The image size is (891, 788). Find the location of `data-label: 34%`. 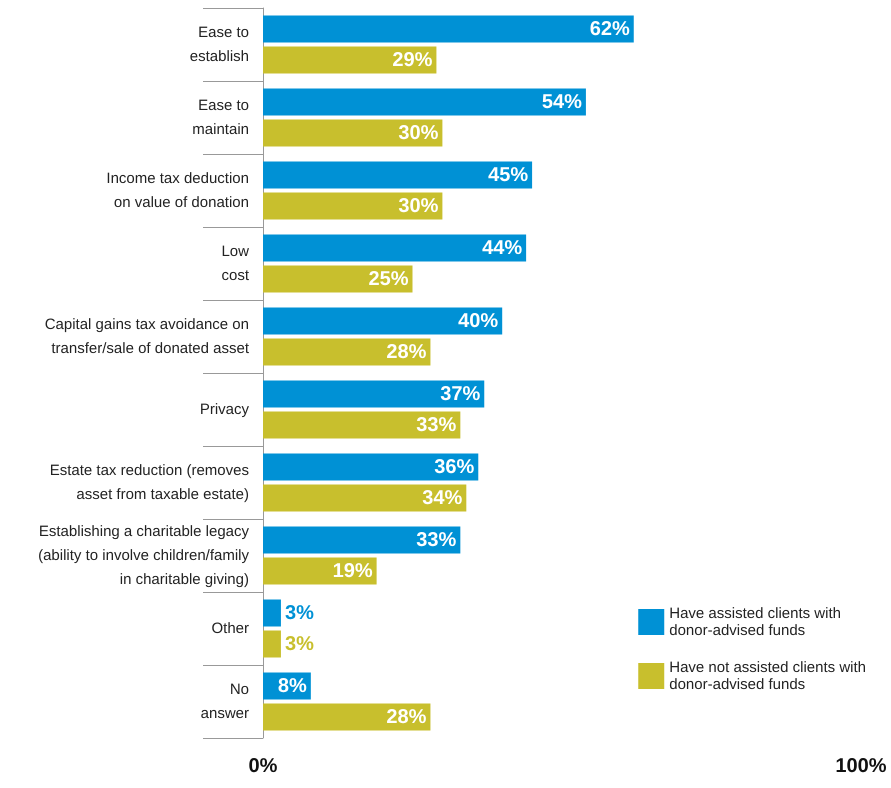

data-label: 34% is located at coordinates (442, 498).